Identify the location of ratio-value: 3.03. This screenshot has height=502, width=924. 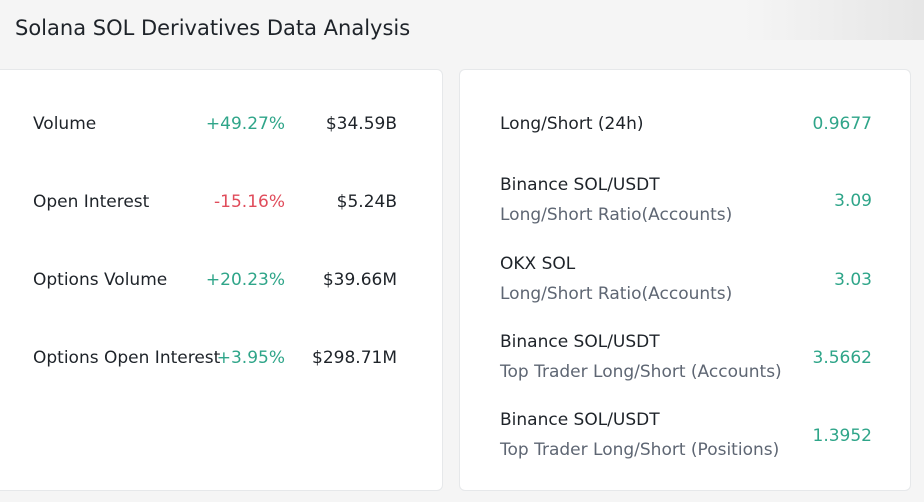
(853, 280).